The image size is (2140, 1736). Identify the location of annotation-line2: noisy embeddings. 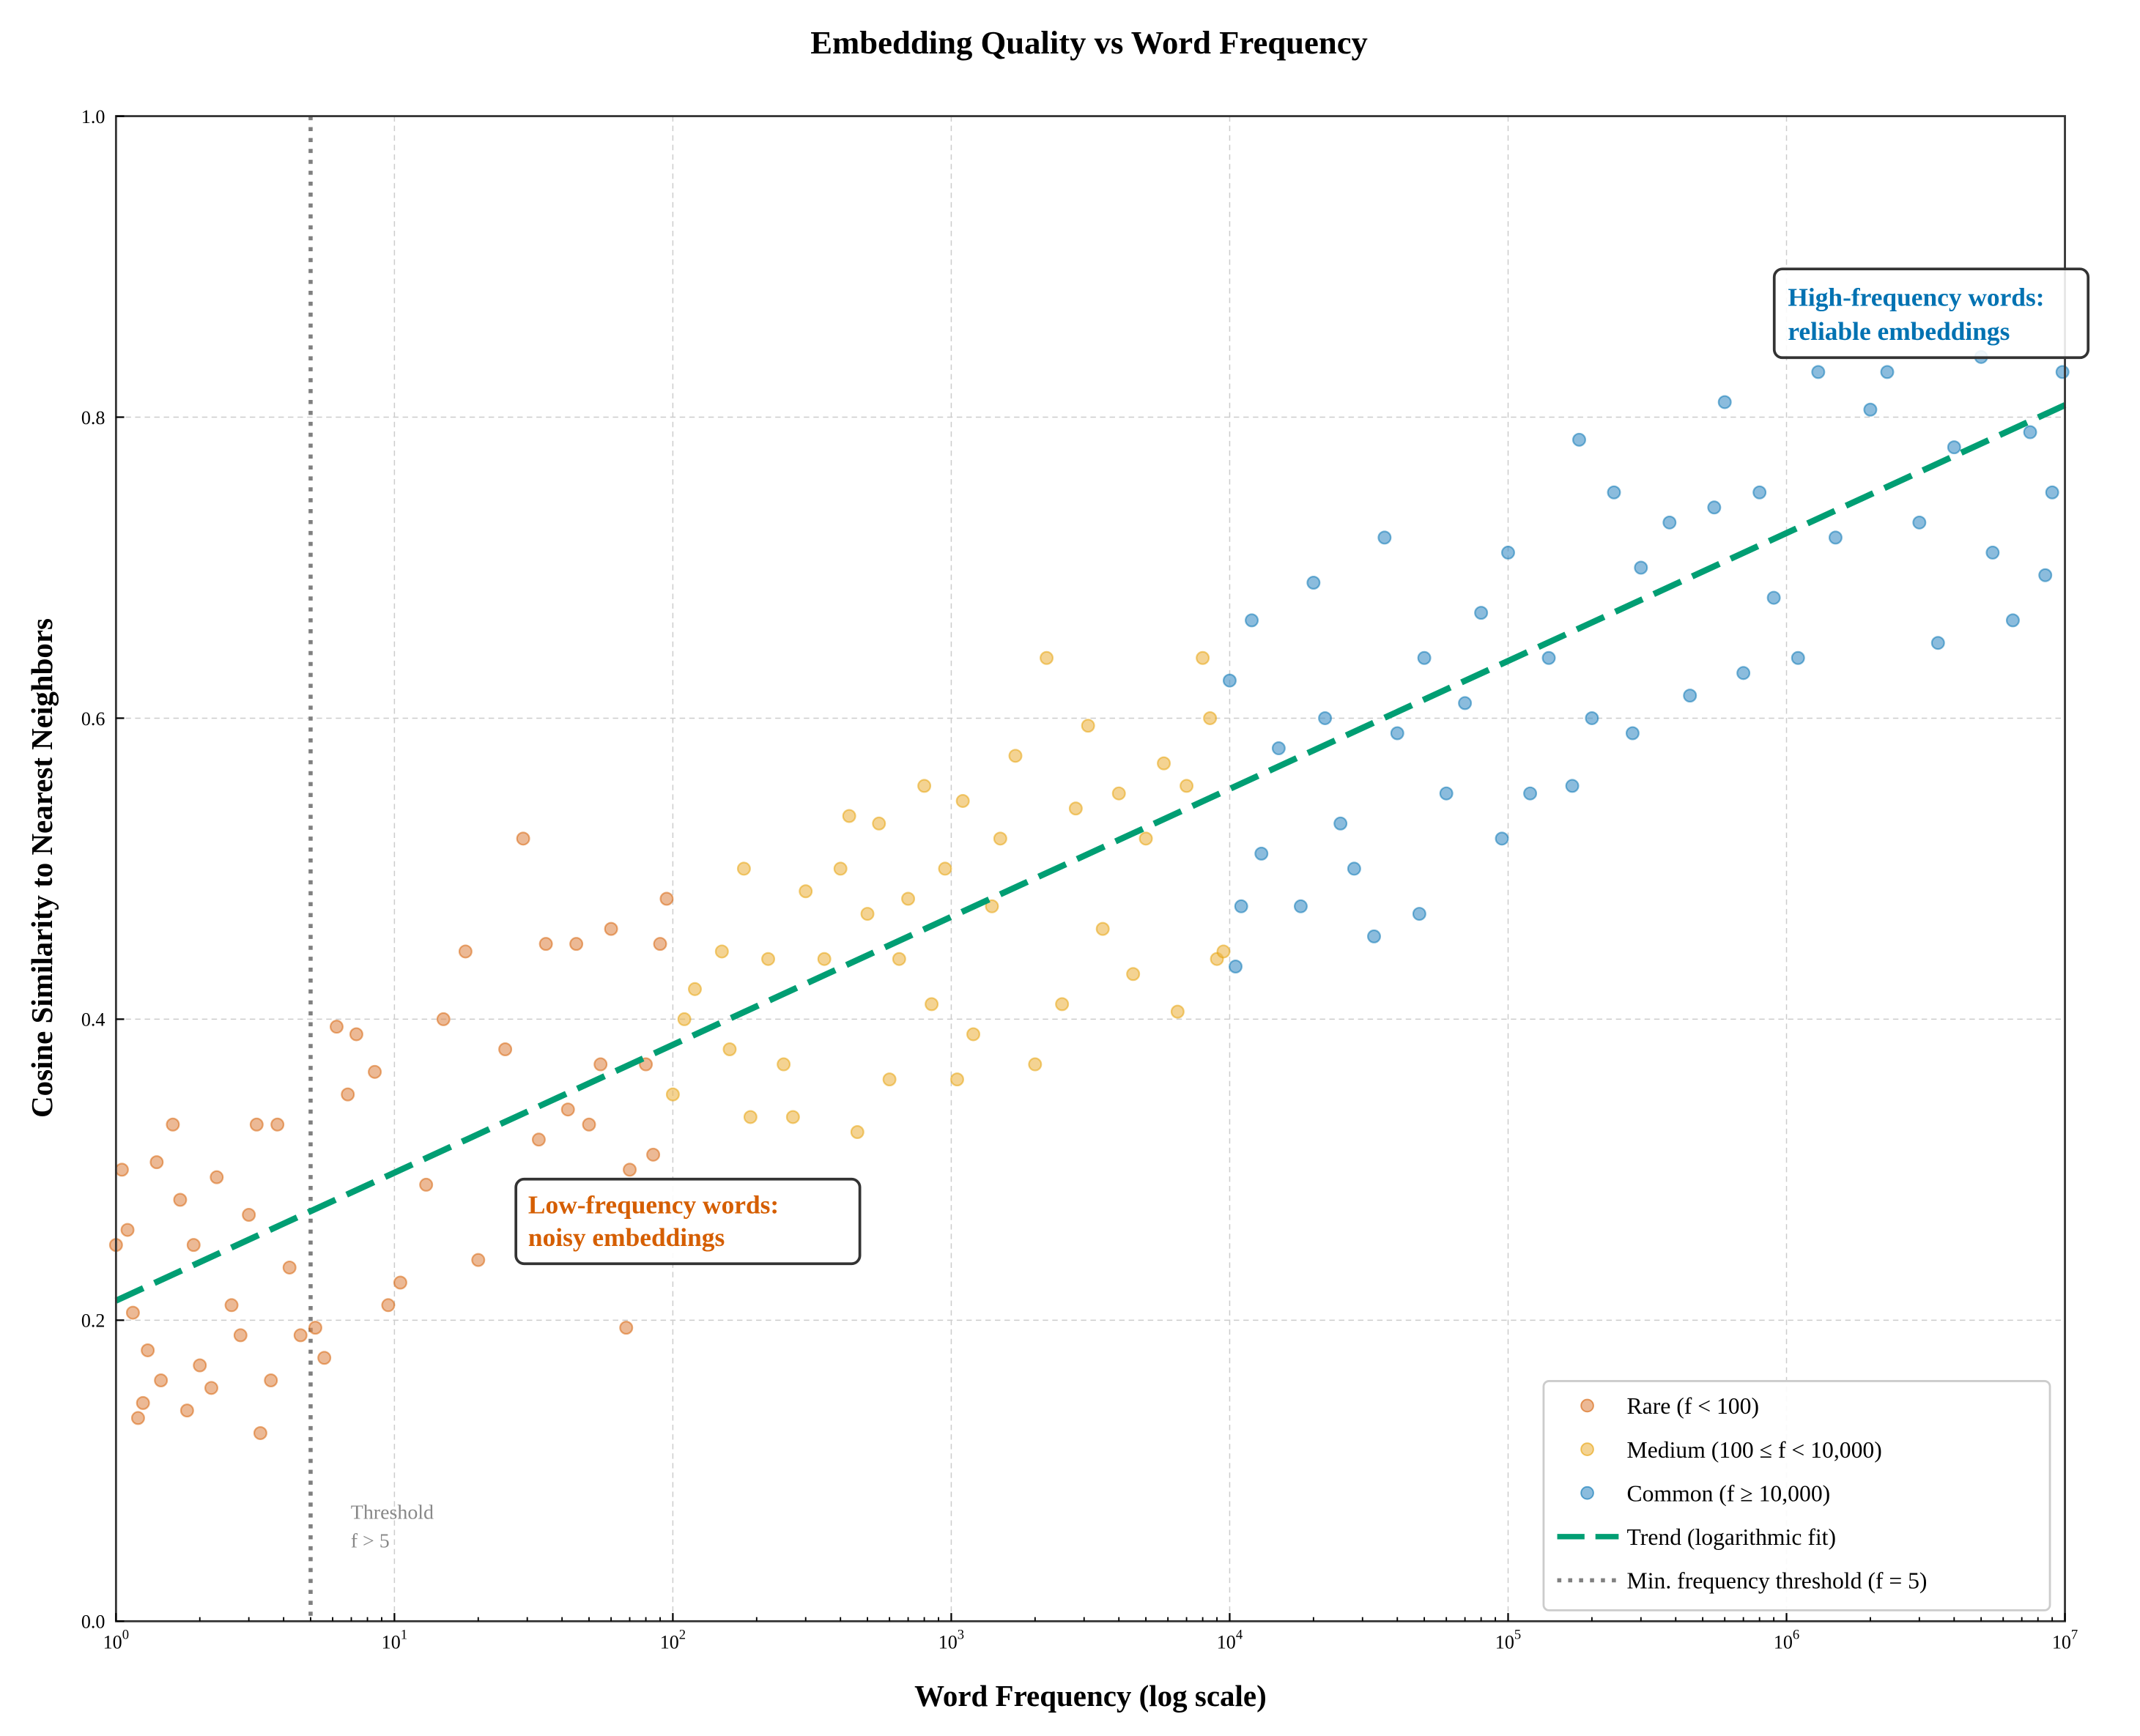
(626, 1237).